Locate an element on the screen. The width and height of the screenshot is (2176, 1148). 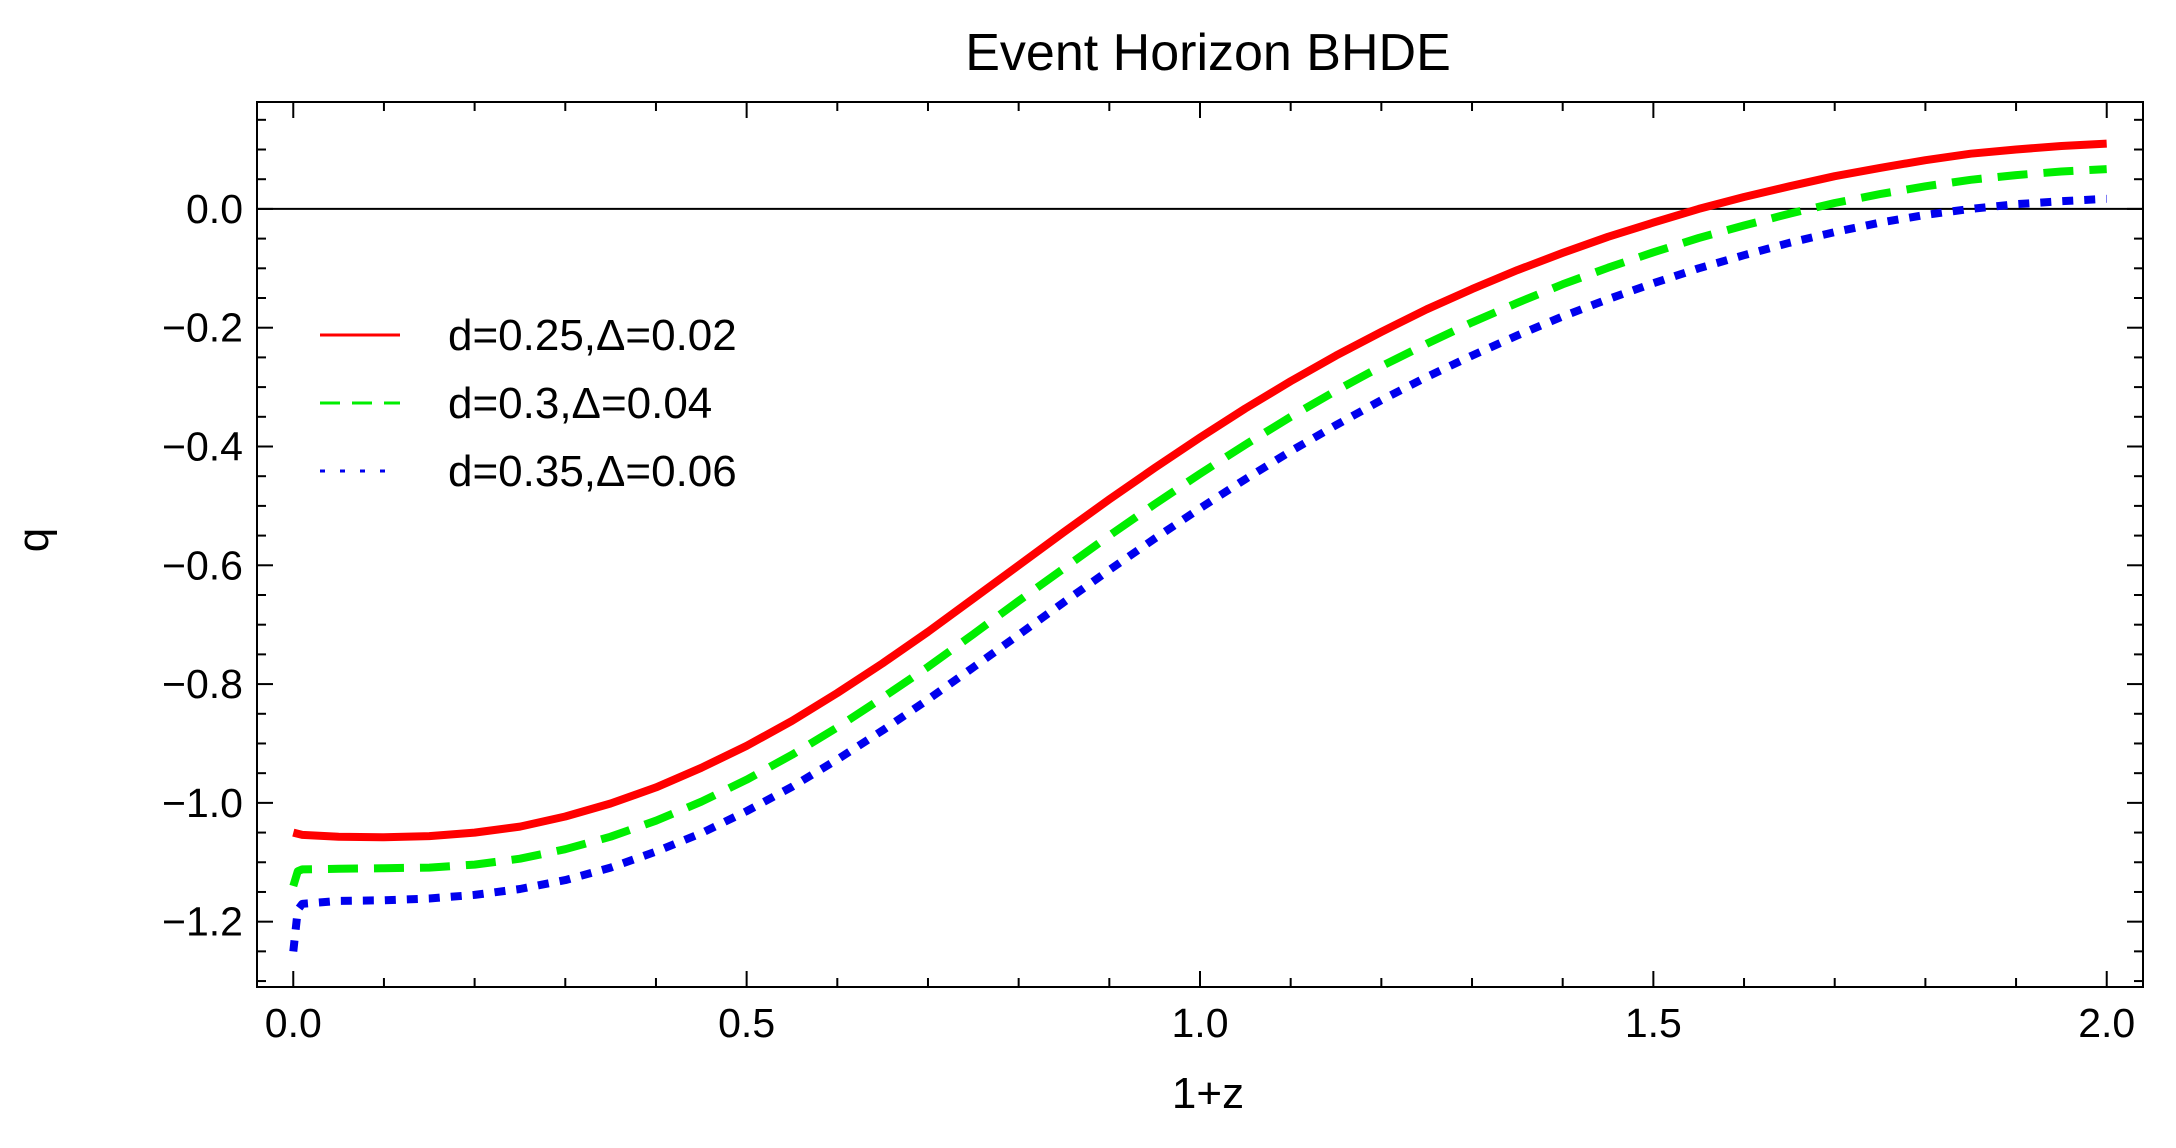
x-tick-label: 2.0 is located at coordinates (2106, 1023).